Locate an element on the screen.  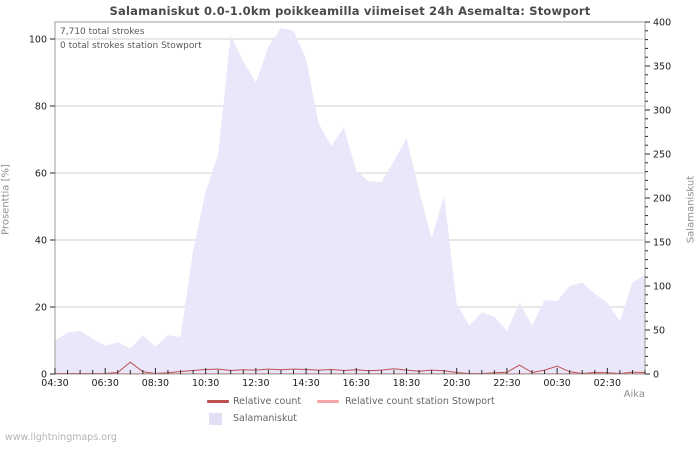
left-tick-label: 0 is located at coordinates (44, 375).